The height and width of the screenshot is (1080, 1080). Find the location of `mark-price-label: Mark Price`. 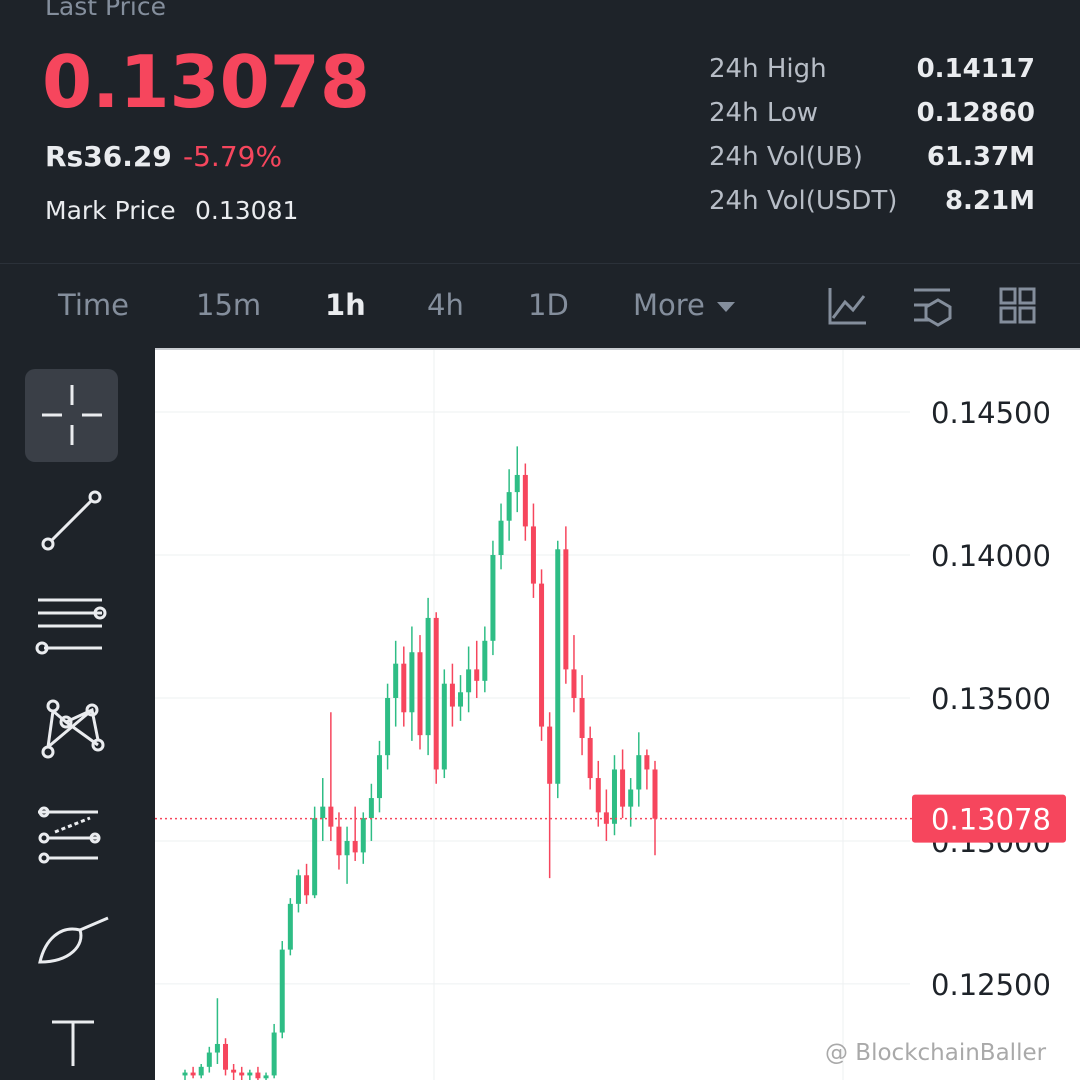

mark-price-label: Mark Price is located at coordinates (110, 210).